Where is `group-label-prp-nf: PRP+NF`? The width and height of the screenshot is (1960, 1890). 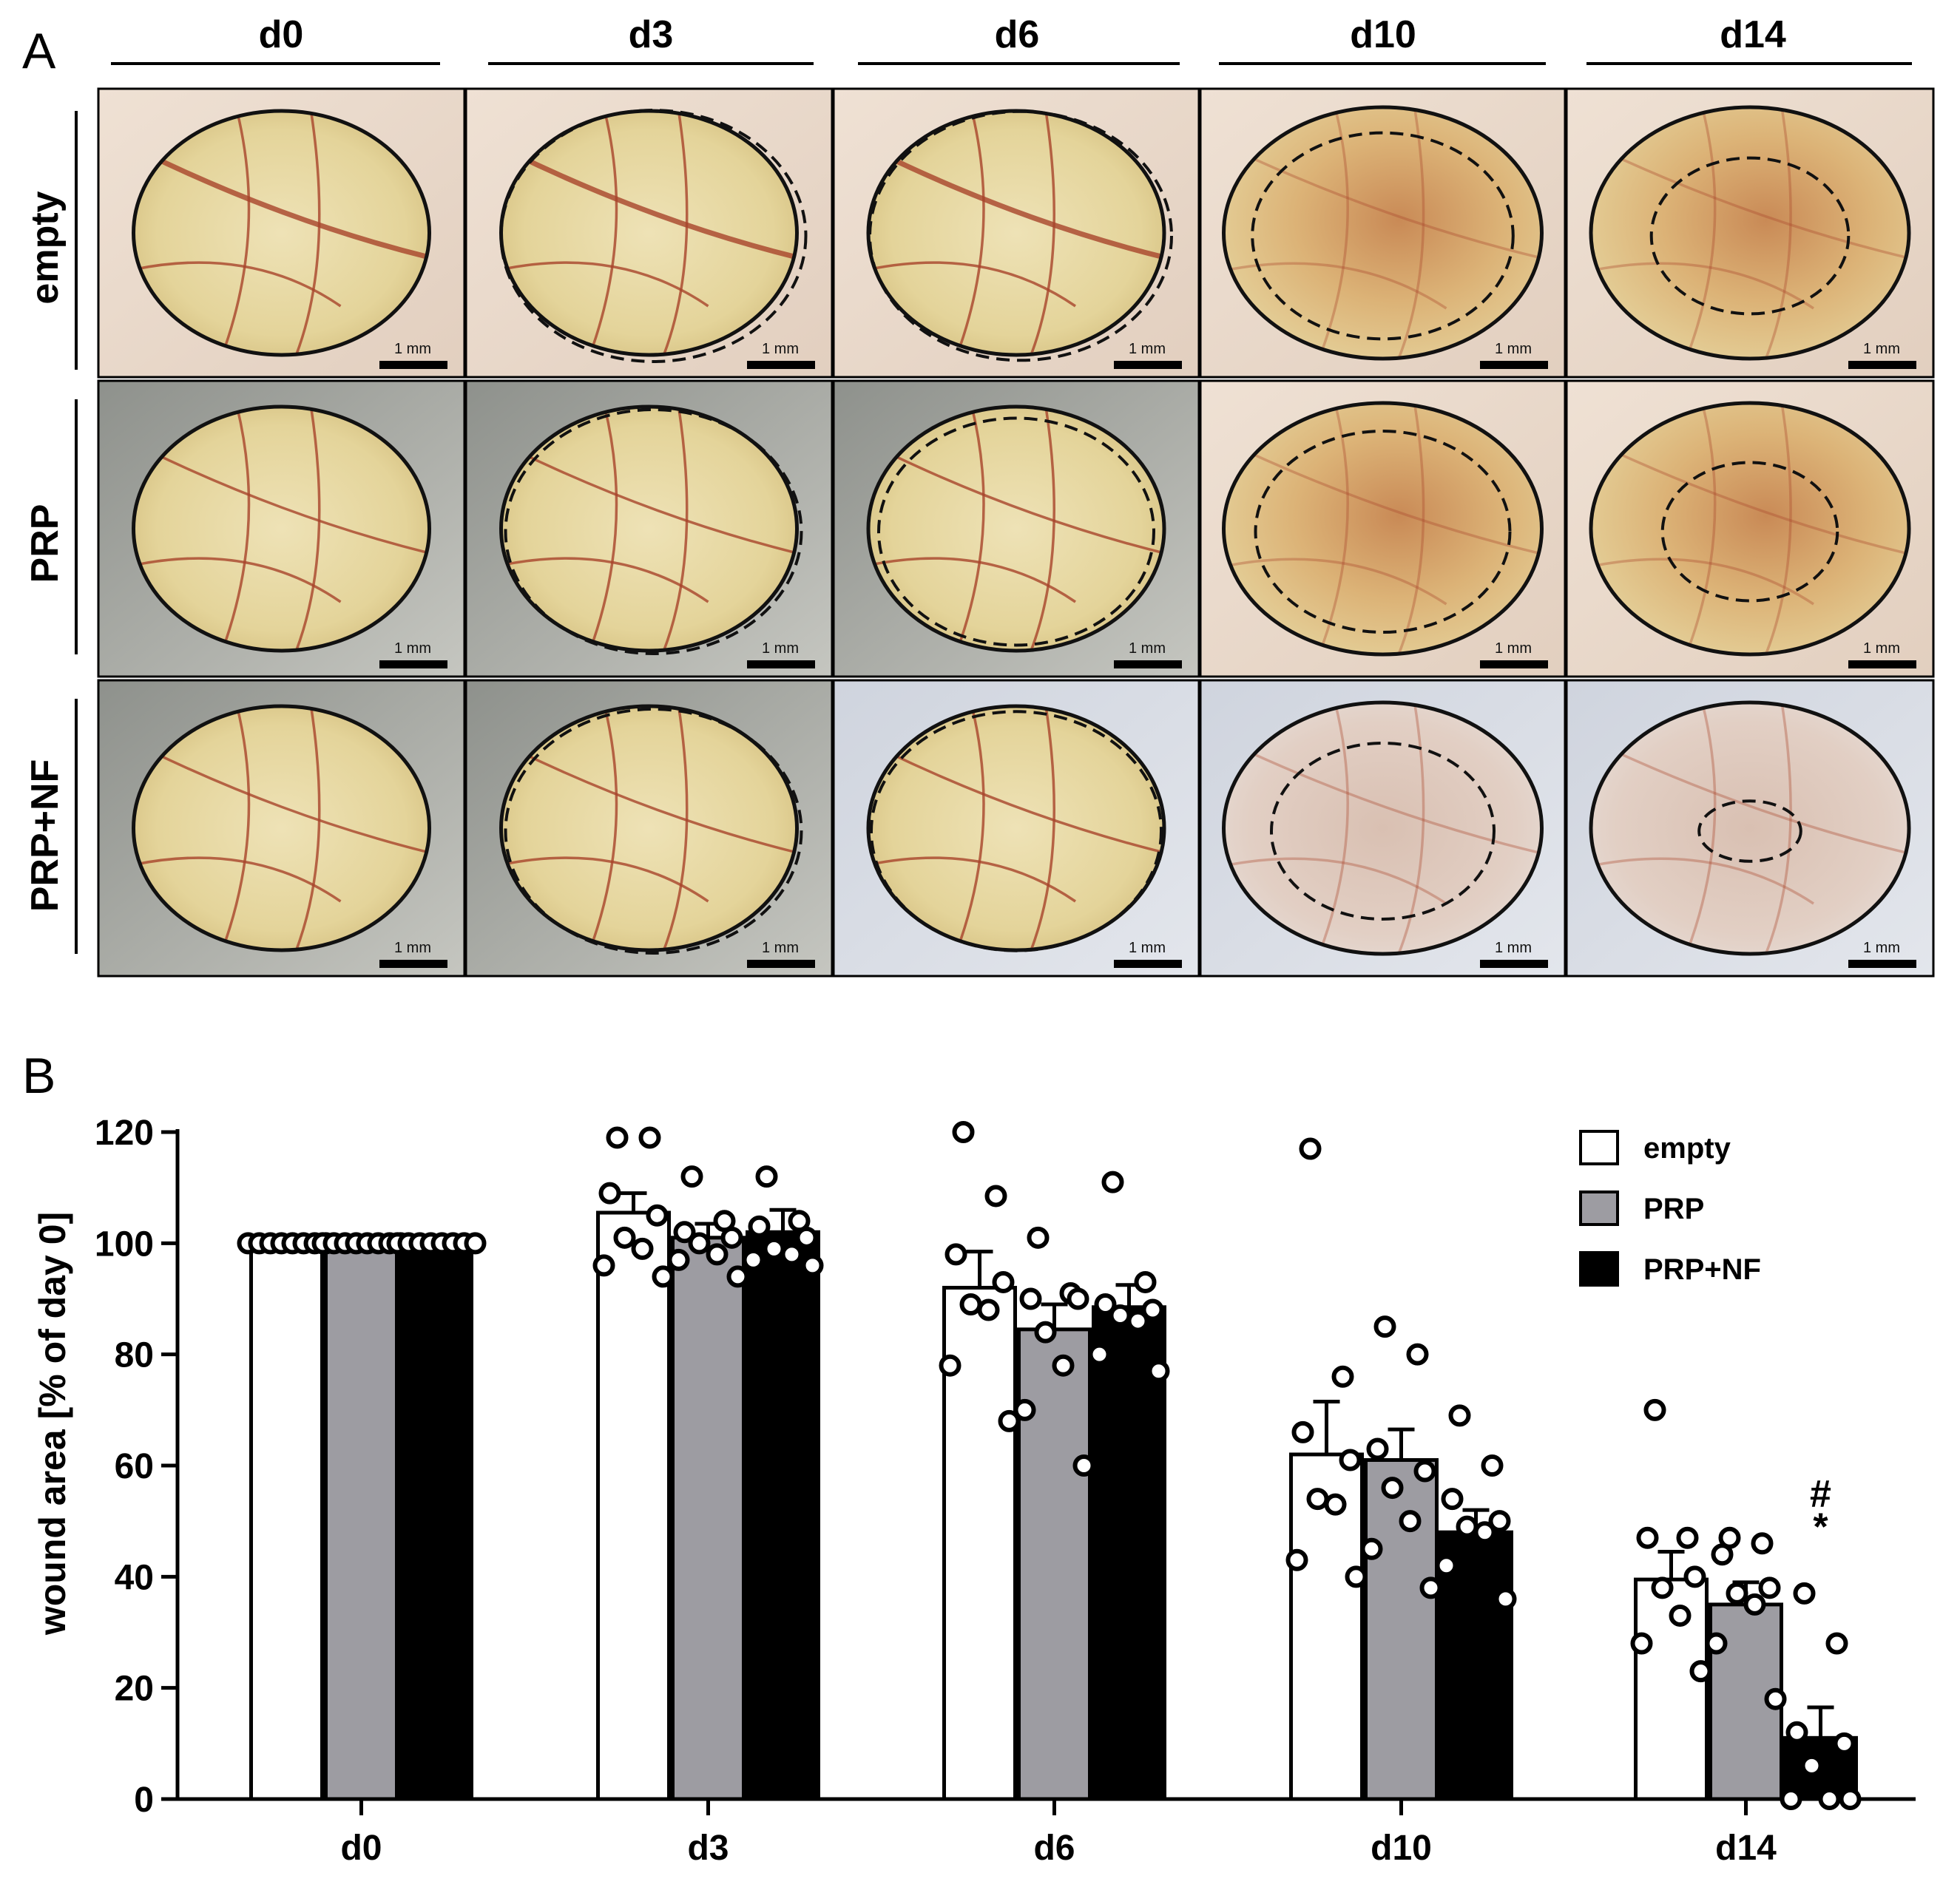
group-label-prp-nf: PRP+NF is located at coordinates (45, 836).